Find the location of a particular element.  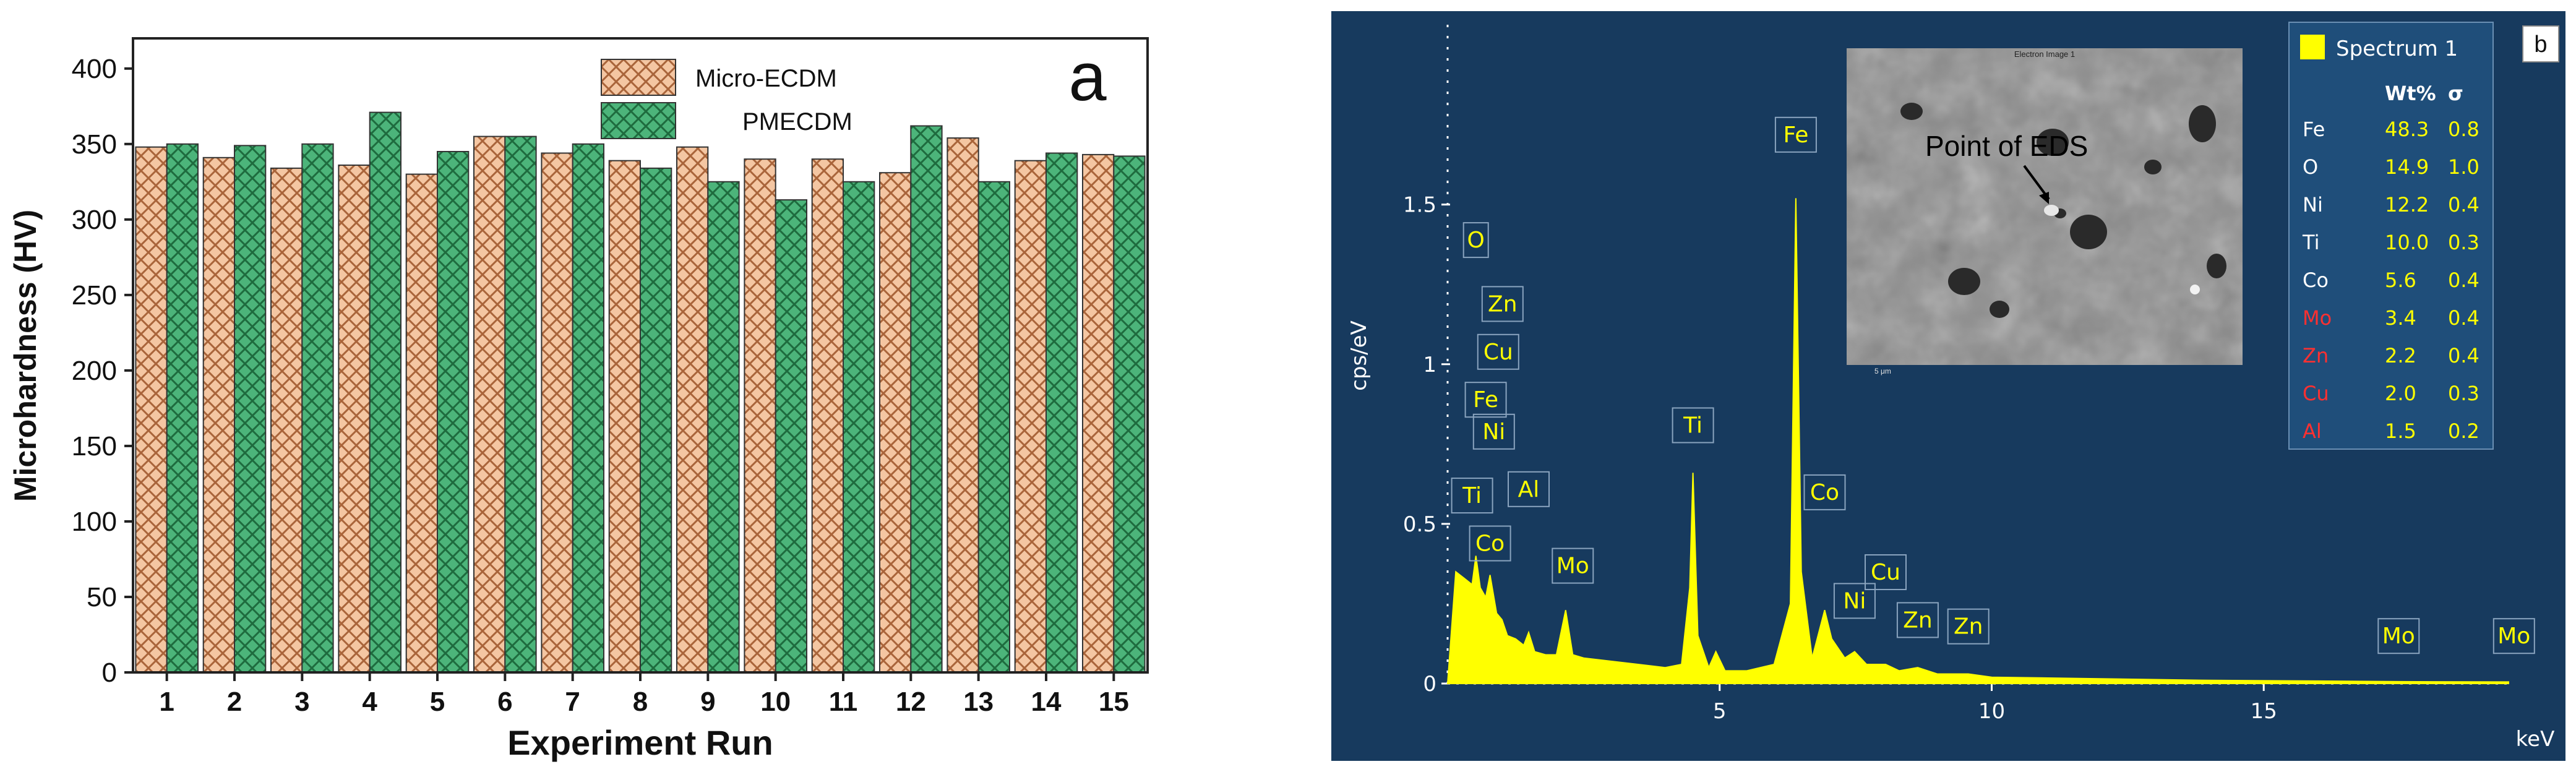

peak-label-text: Zn is located at coordinates (1917, 620).